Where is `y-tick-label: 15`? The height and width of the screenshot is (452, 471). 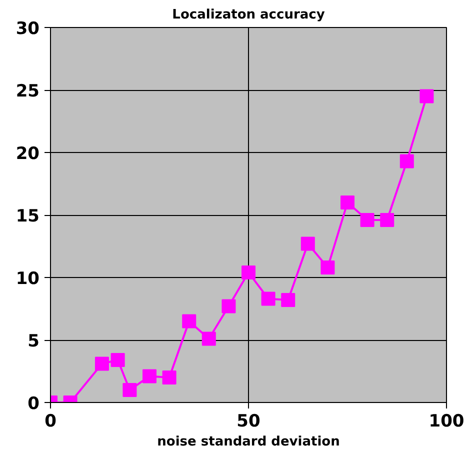 y-tick-label: 15 is located at coordinates (28, 216).